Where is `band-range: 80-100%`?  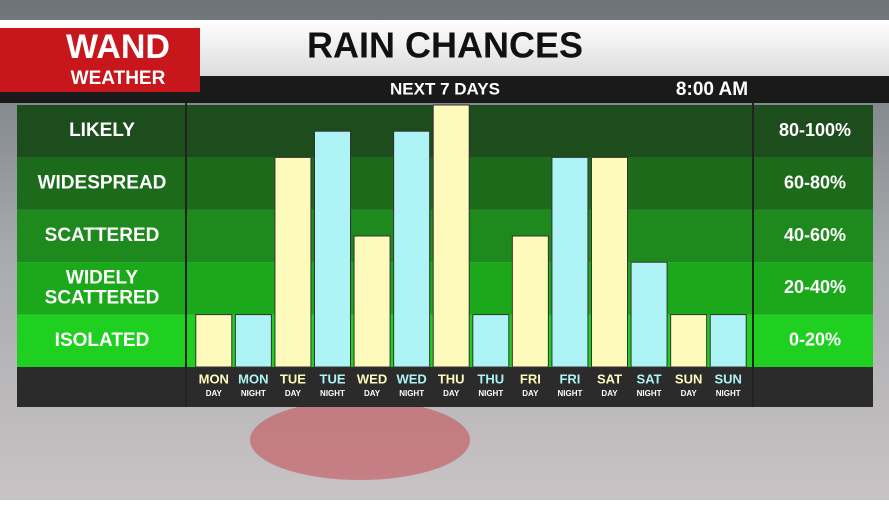
band-range: 80-100% is located at coordinates (815, 130).